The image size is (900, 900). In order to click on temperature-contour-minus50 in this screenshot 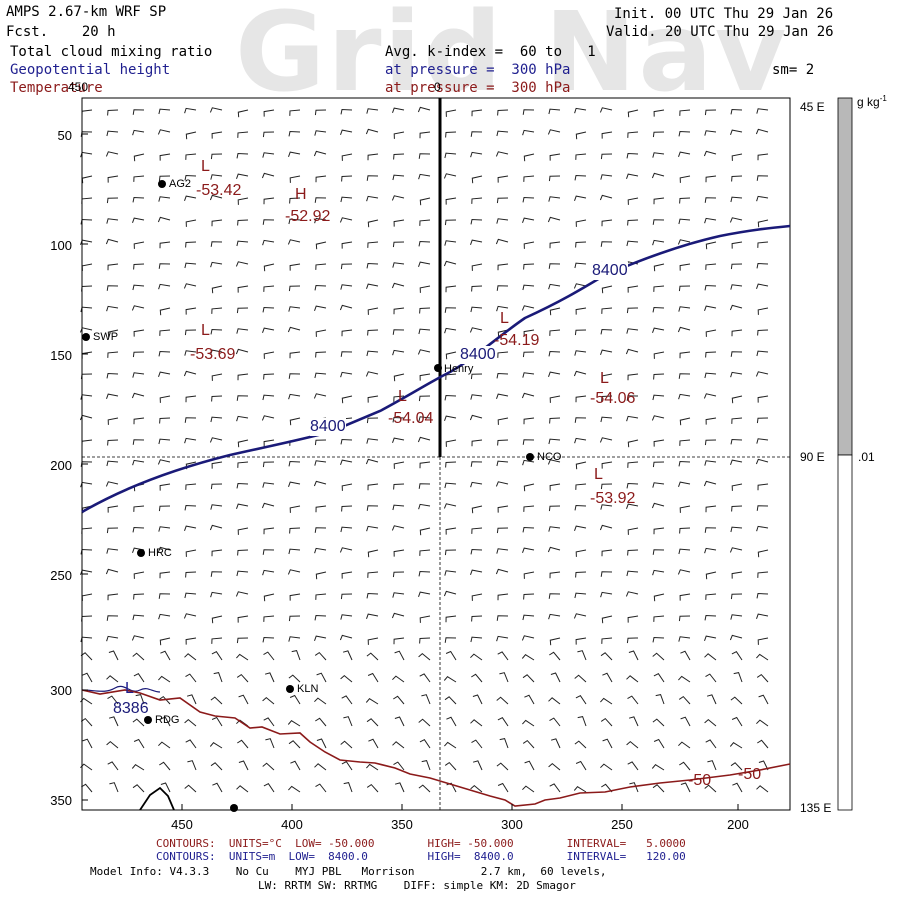, I will do `click(436, 748)`.